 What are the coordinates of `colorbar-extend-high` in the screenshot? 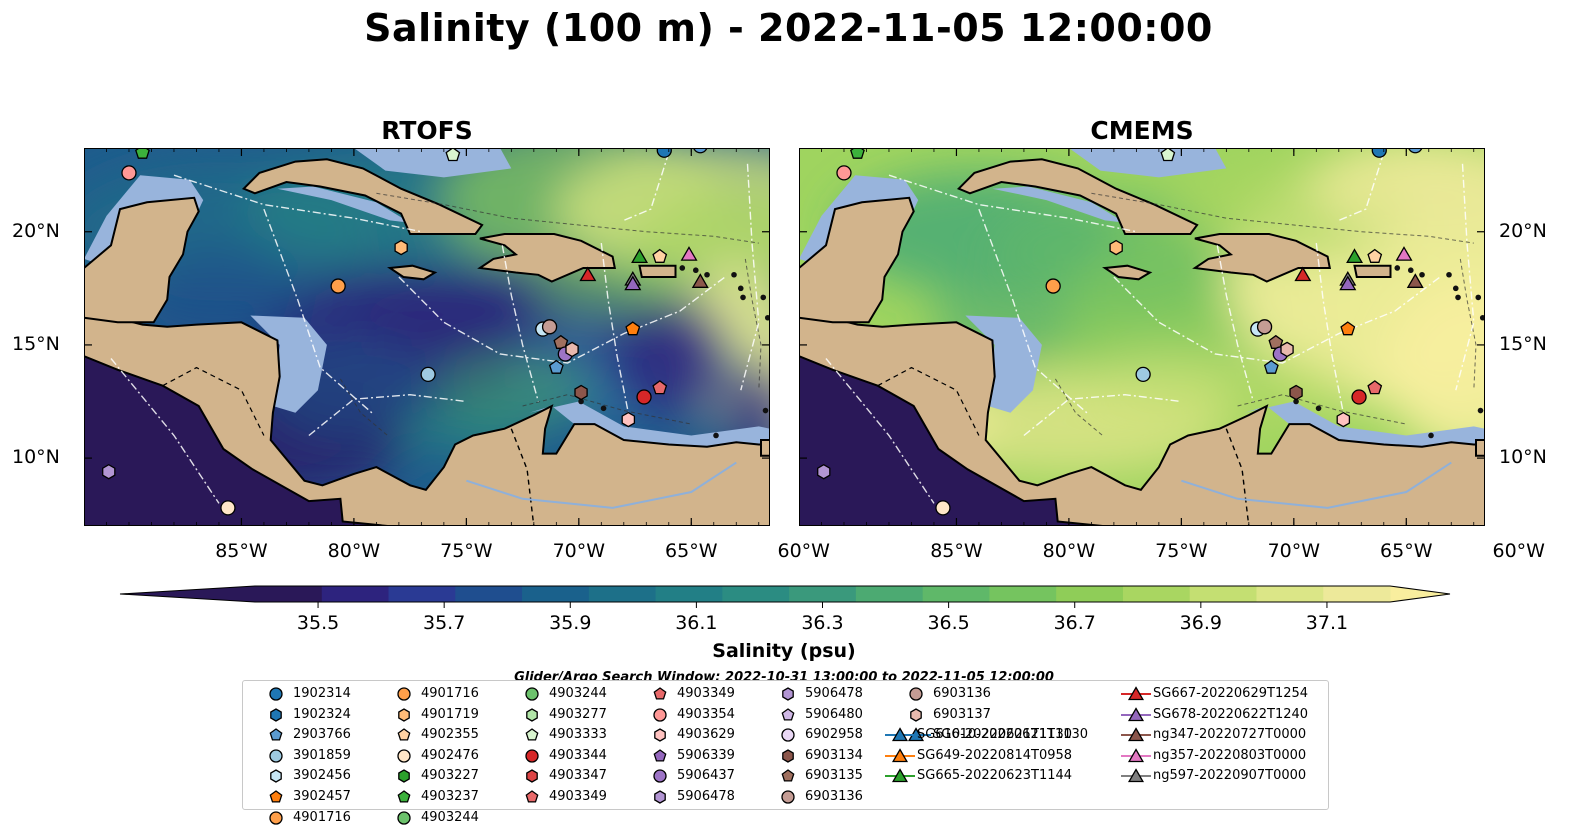 It's located at (1420, 594).